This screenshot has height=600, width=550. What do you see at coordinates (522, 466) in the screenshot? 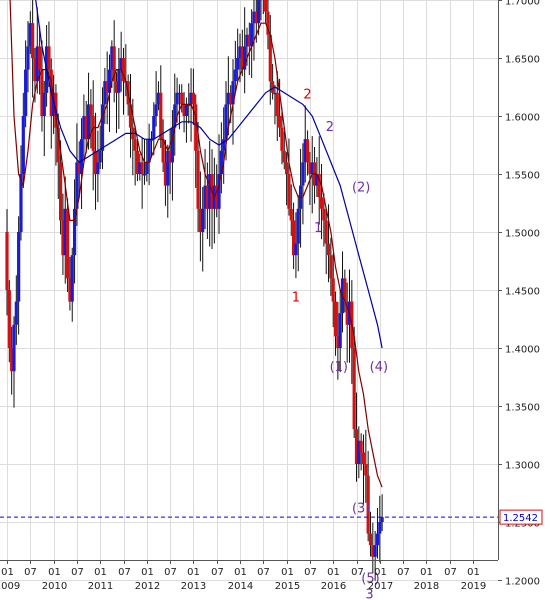
I see `y-tick-label: 1.3000` at bounding box center [522, 466].